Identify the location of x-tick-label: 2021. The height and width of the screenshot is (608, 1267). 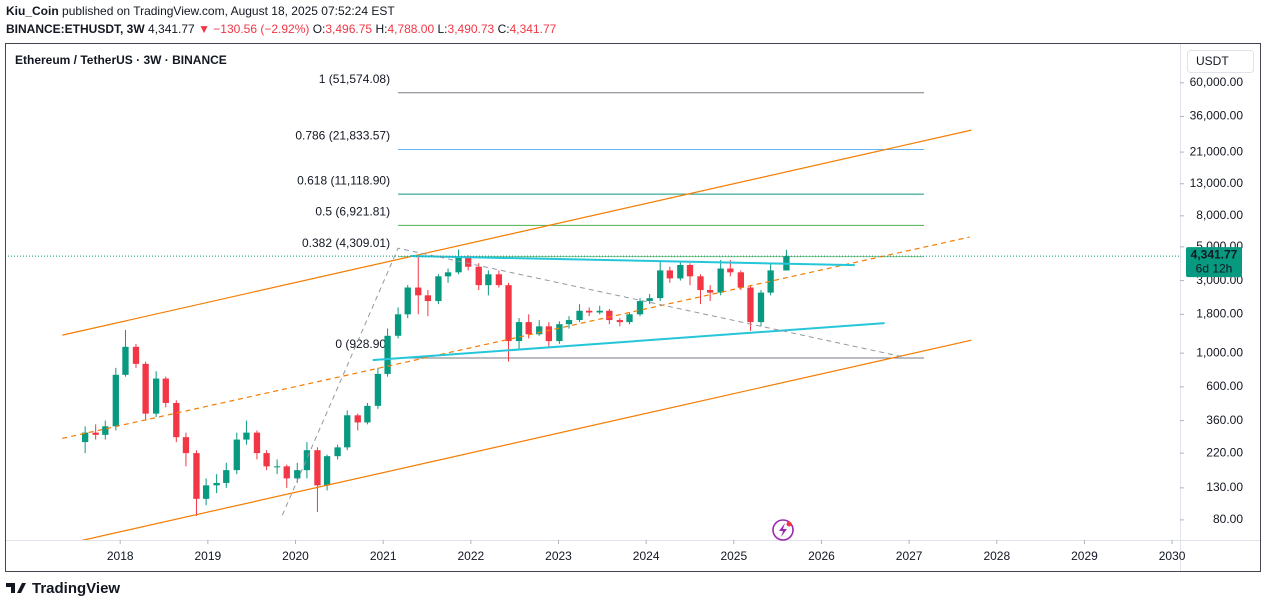
(383, 556).